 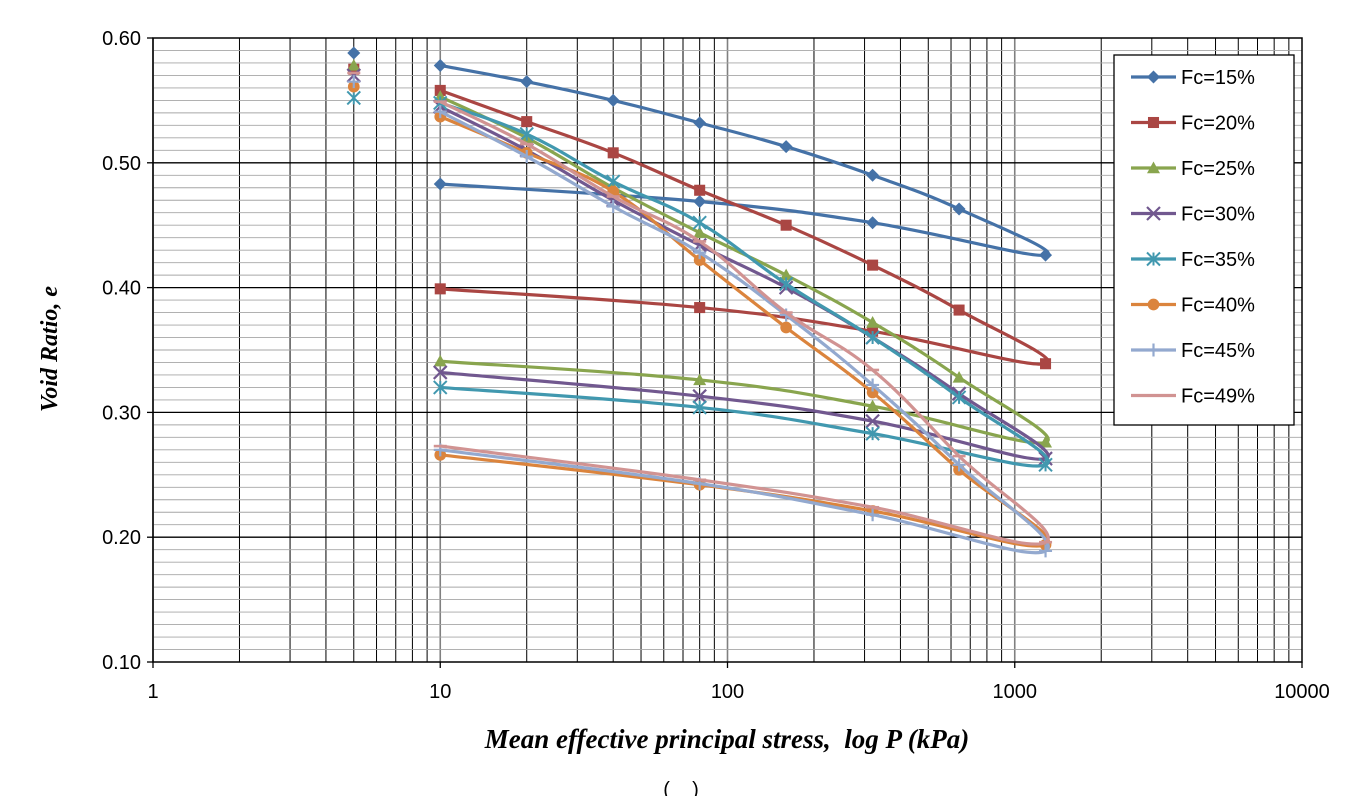 I want to click on legend-entry-label: Fc=45%, so click(x=1218, y=351).